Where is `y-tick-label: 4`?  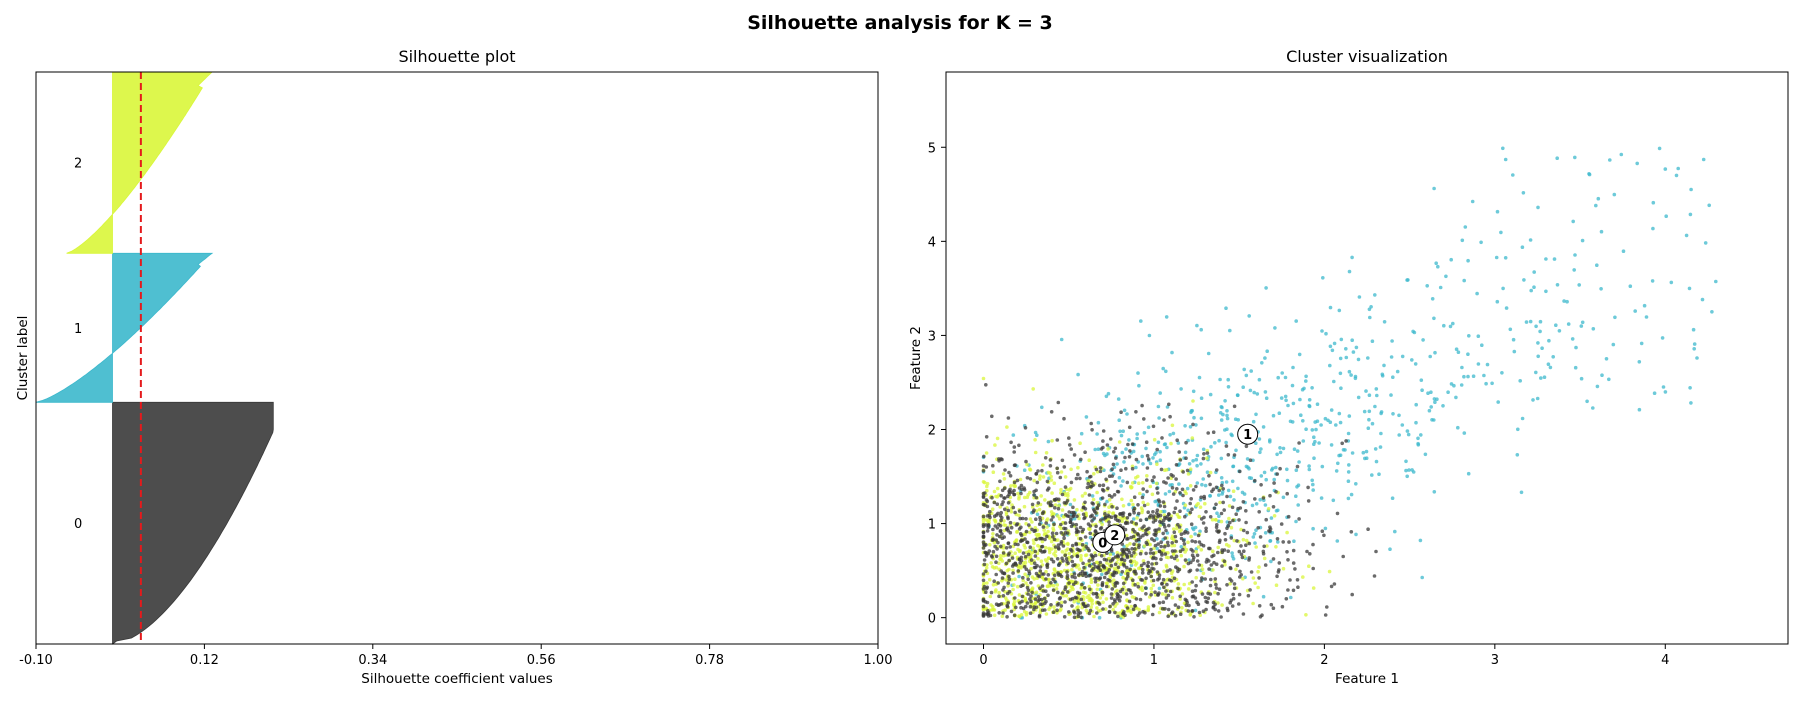
y-tick-label: 4 is located at coordinates (932, 242).